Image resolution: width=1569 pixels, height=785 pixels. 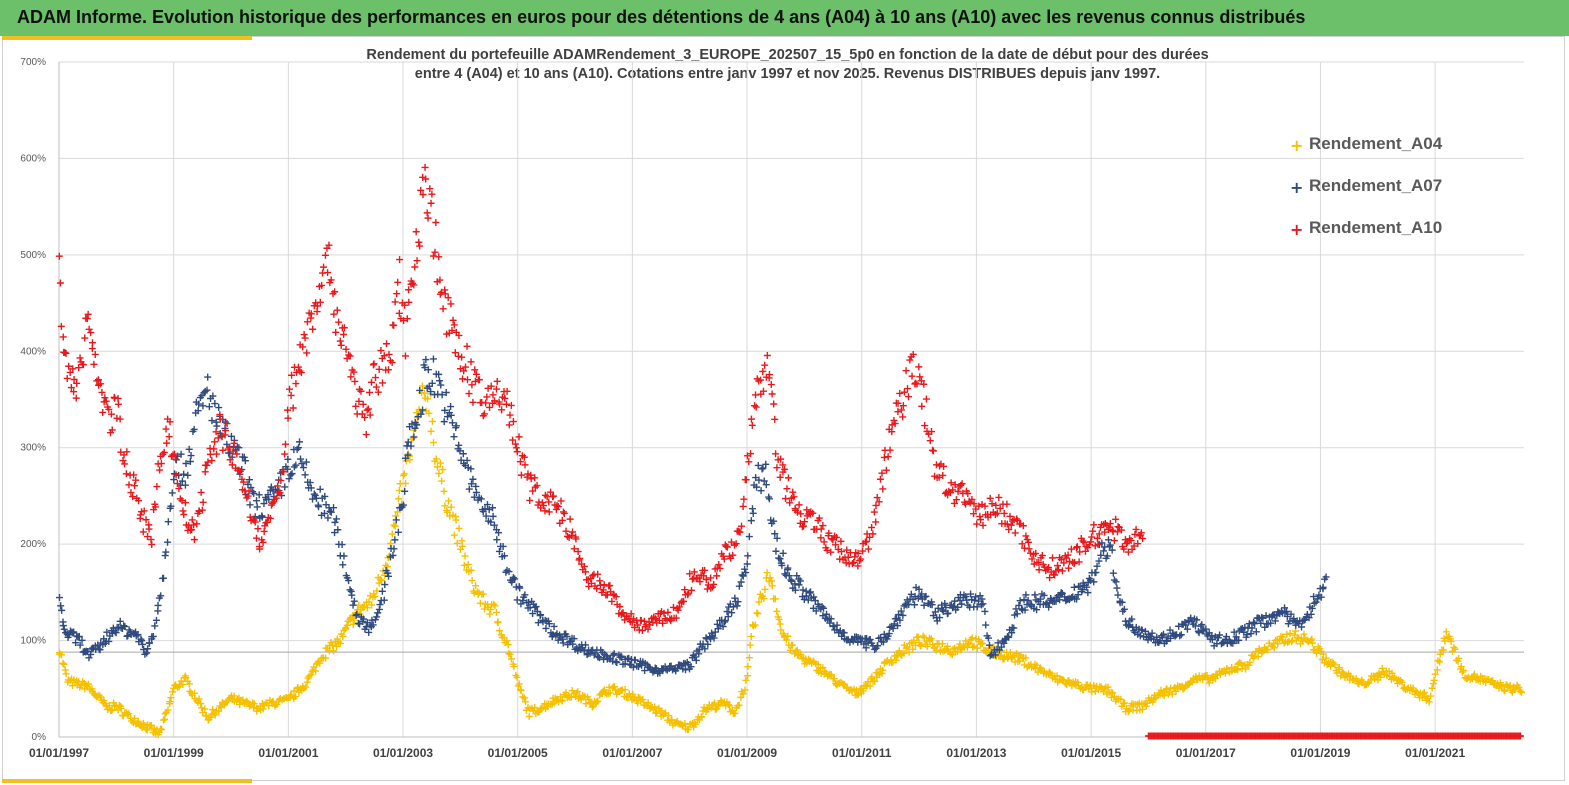 I want to click on x-tick-label: 01/01/2017, so click(x=1206, y=753).